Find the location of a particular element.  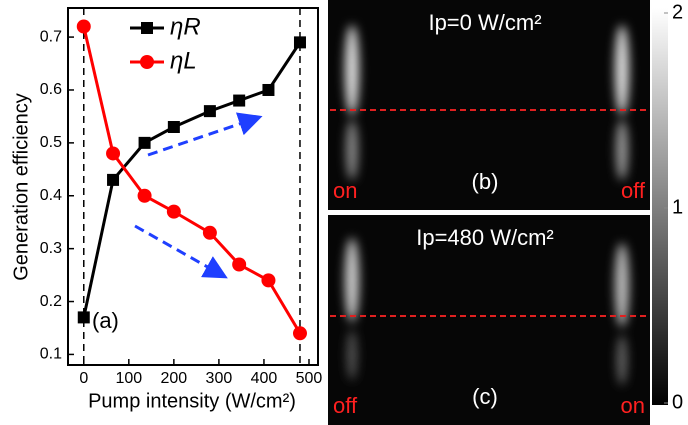

colorbar-tick-label: 2 is located at coordinates (677, 12).